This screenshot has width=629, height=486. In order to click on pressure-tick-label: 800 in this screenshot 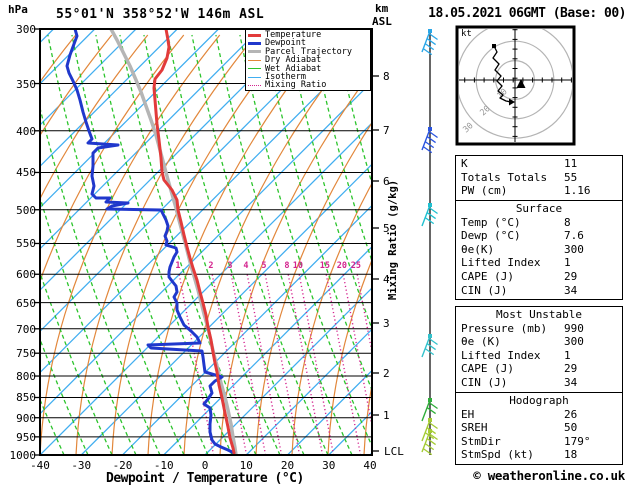, I will do `click(26, 377)`.